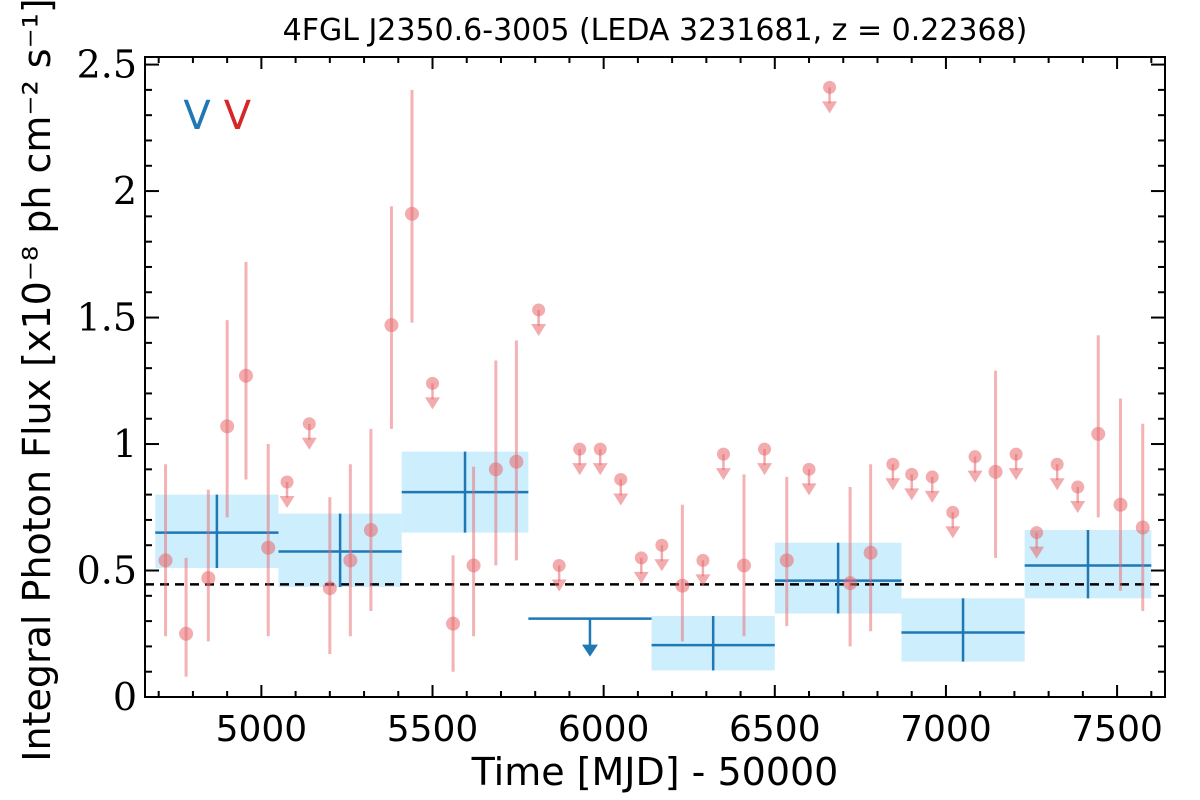  I want to click on x-tick-label: 5000, so click(262, 729).